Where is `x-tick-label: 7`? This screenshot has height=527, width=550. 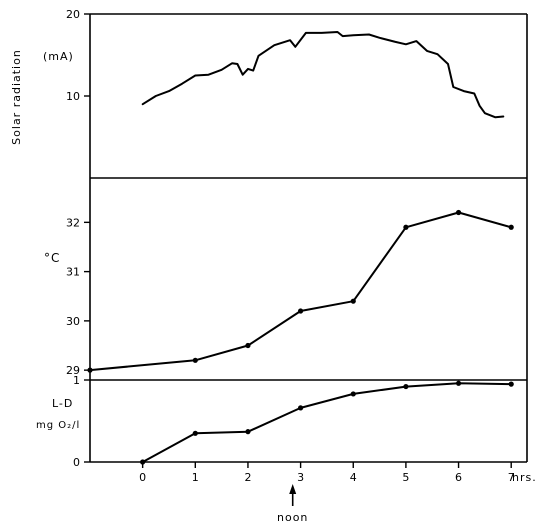
x-tick-label: 7 is located at coordinates (511, 477).